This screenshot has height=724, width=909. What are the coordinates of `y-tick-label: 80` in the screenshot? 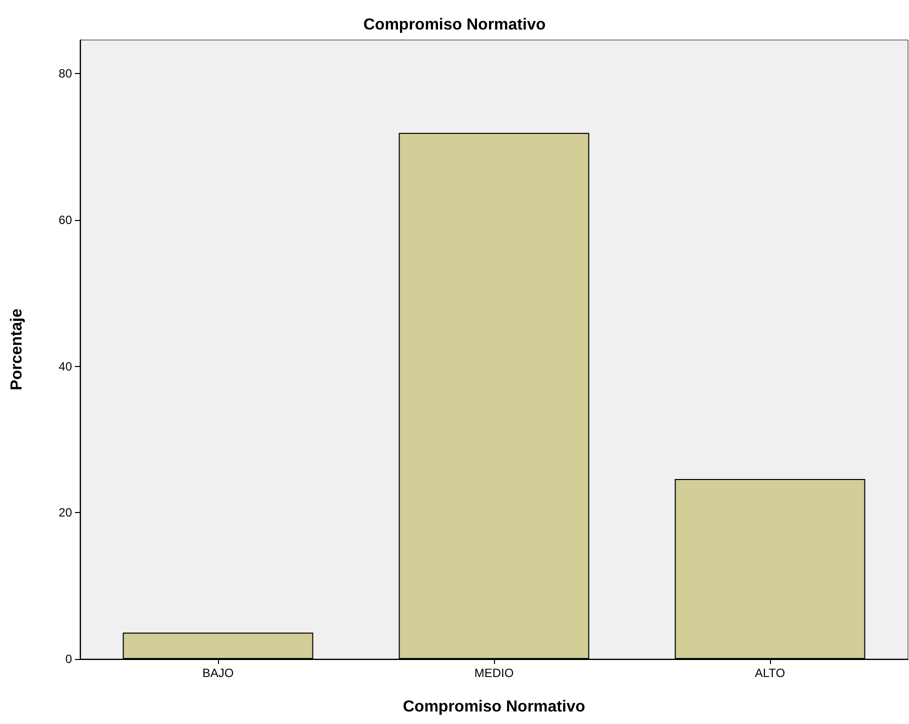 It's located at (65, 73).